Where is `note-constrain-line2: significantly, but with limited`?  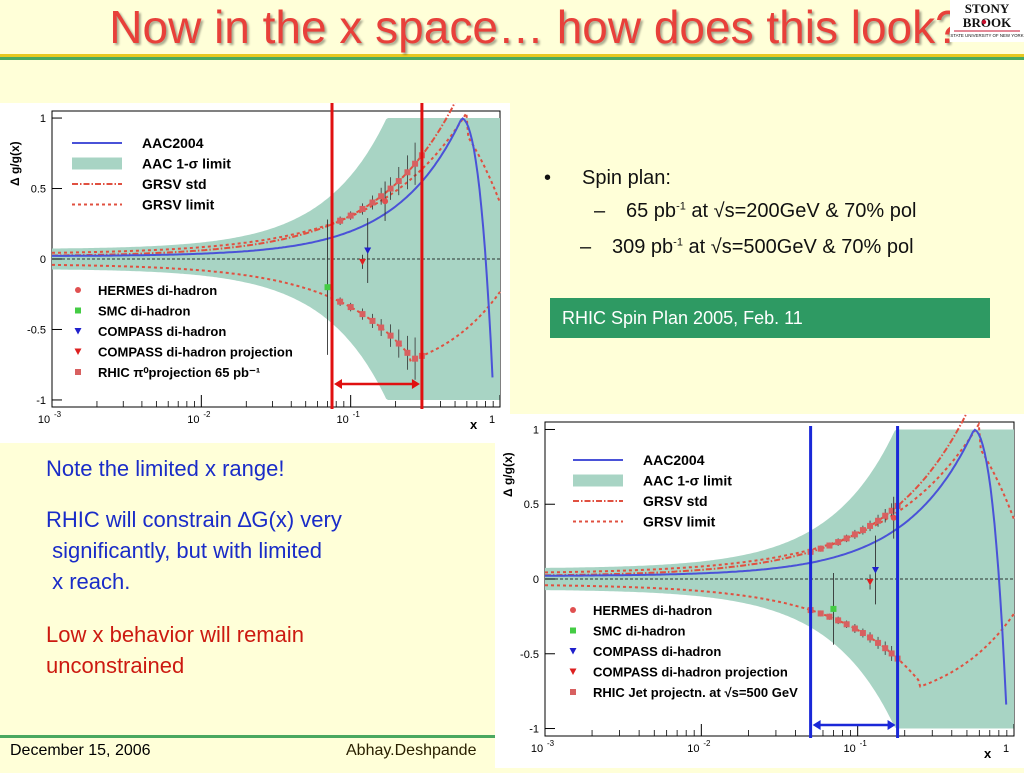
note-constrain-line2: significantly, but with limited is located at coordinates (184, 550).